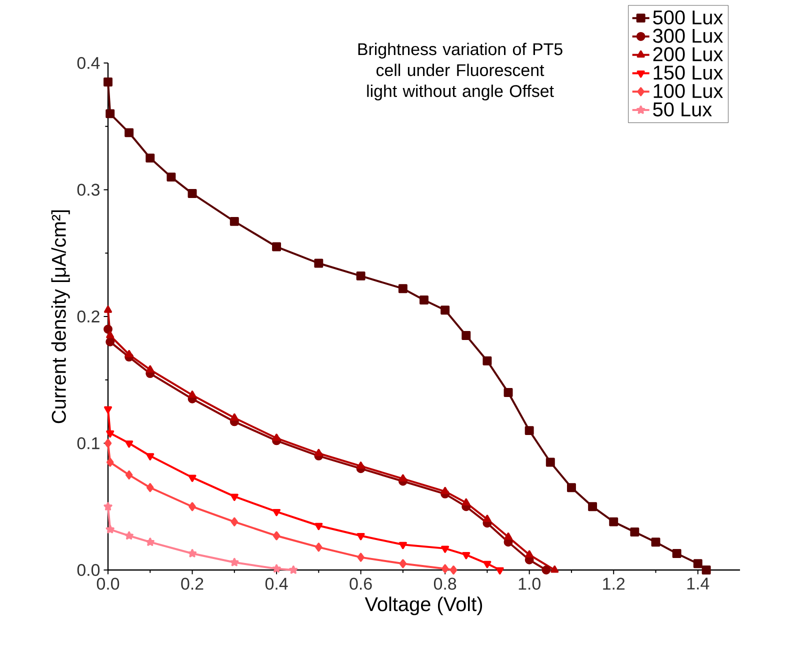  I want to click on x-tick-label: 0.6, so click(361, 584).